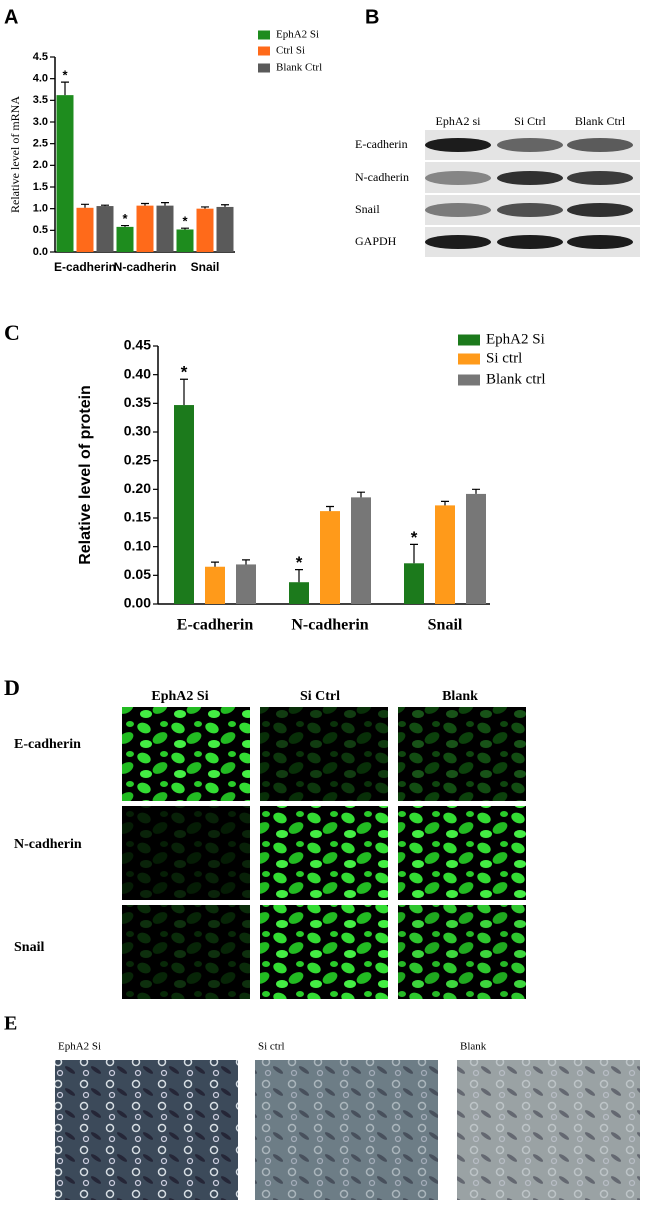  Describe the element at coordinates (47, 744) in the screenshot. I see `if-row-label: E-cadherin` at that location.